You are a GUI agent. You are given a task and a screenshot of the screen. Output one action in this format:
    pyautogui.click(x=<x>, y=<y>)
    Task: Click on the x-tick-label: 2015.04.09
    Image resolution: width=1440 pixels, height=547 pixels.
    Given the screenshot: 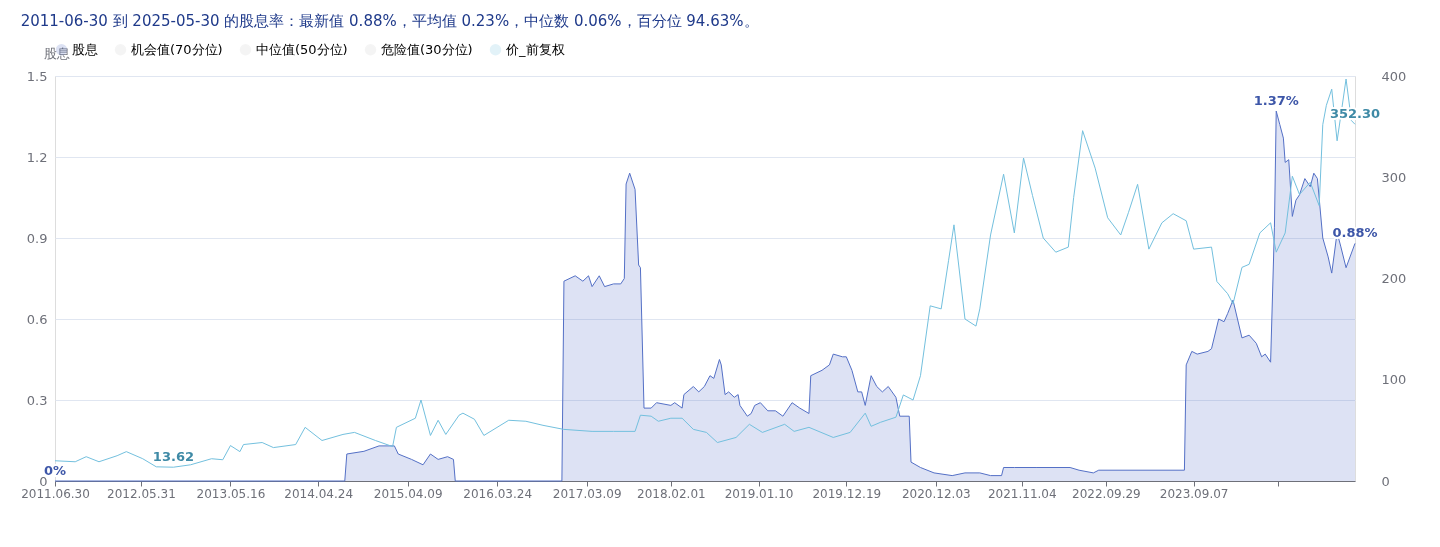 What is the action you would take?
    pyautogui.click(x=408, y=493)
    